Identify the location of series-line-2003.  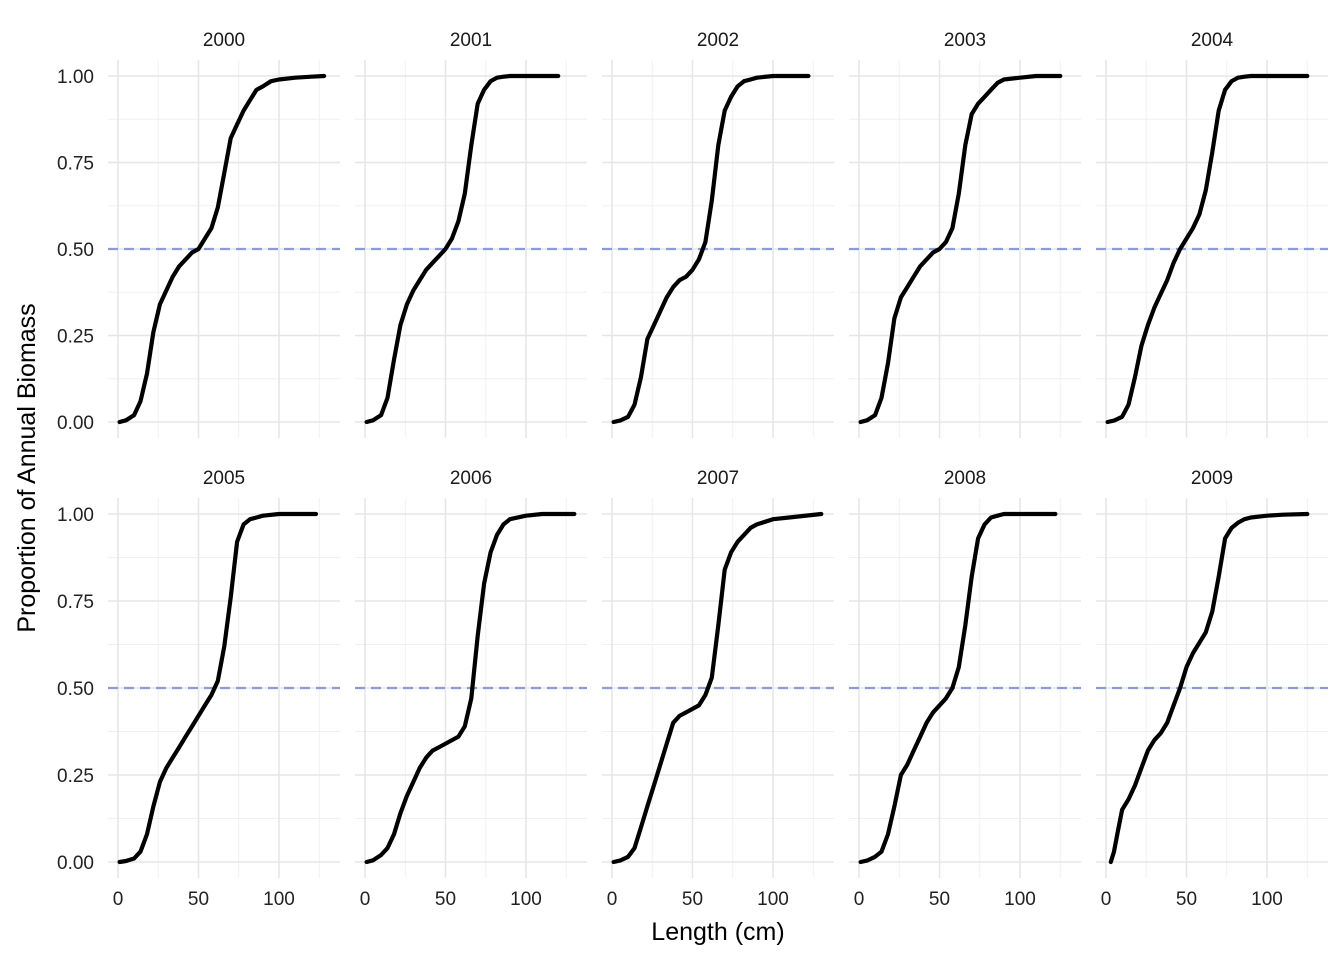
(960, 249).